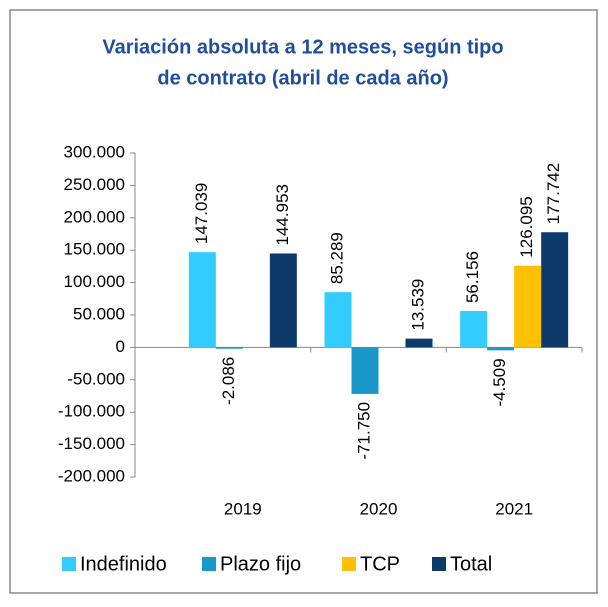 This screenshot has height=607, width=608. I want to click on y-tick-label: 200.000, so click(94, 216).